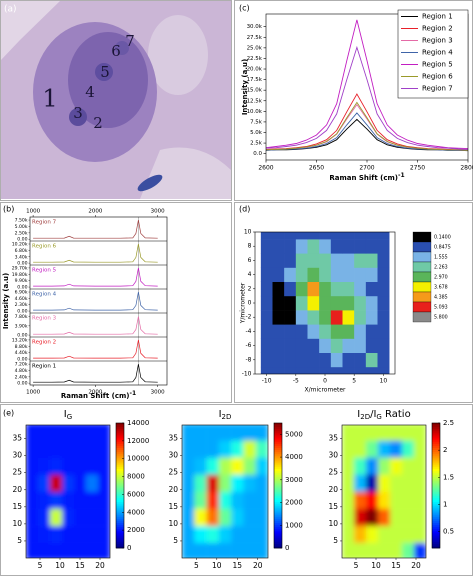 This screenshot has width=473, height=576. Describe the element at coordinates (196, 565) in the screenshot. I see `x-tick-label: 5` at that location.